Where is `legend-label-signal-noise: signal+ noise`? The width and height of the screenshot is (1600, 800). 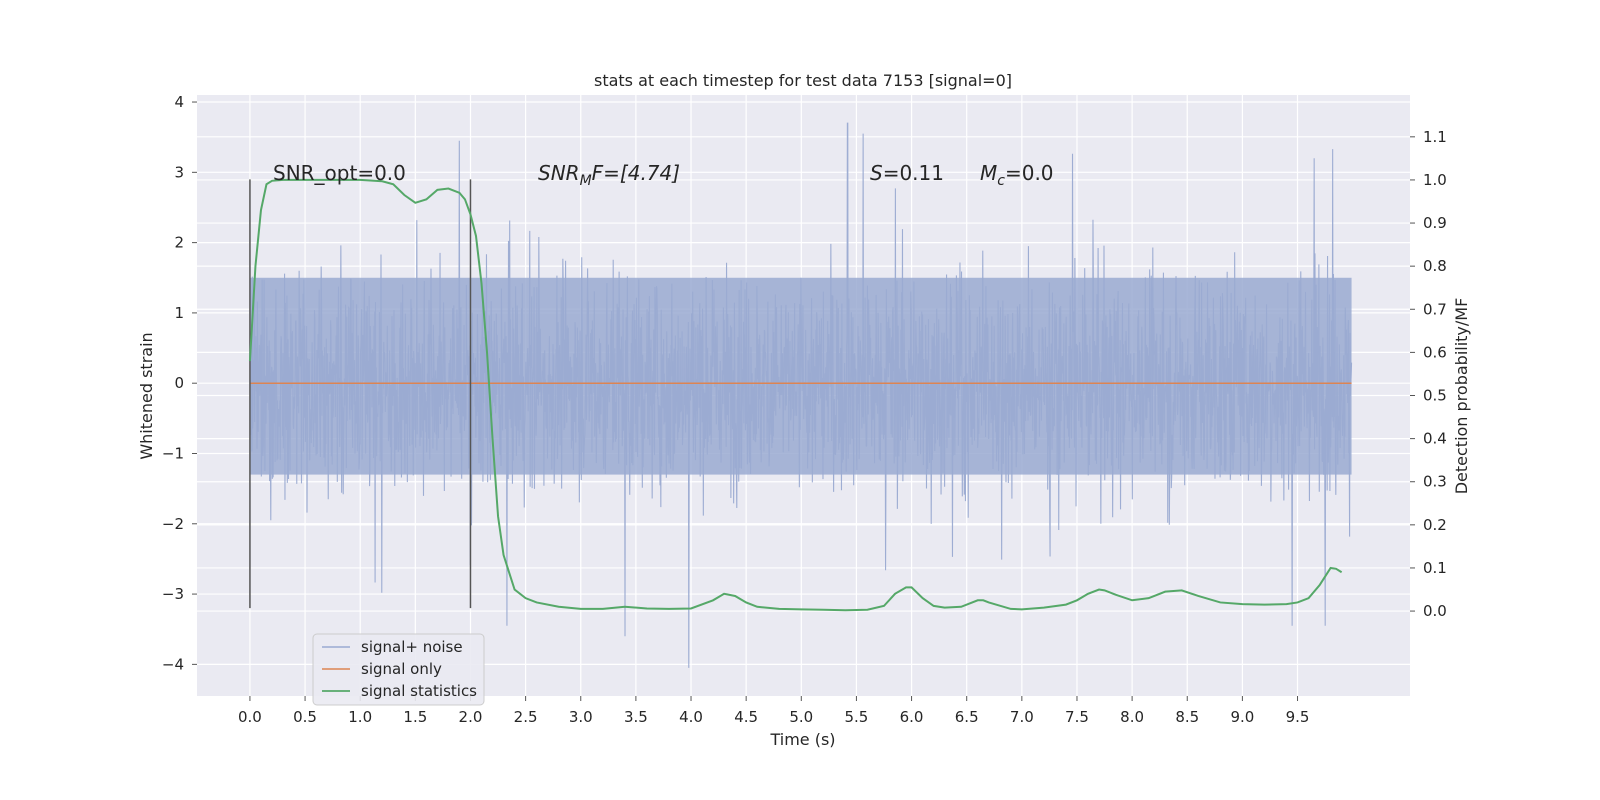 legend-label-signal-noise: signal+ noise is located at coordinates (412, 647).